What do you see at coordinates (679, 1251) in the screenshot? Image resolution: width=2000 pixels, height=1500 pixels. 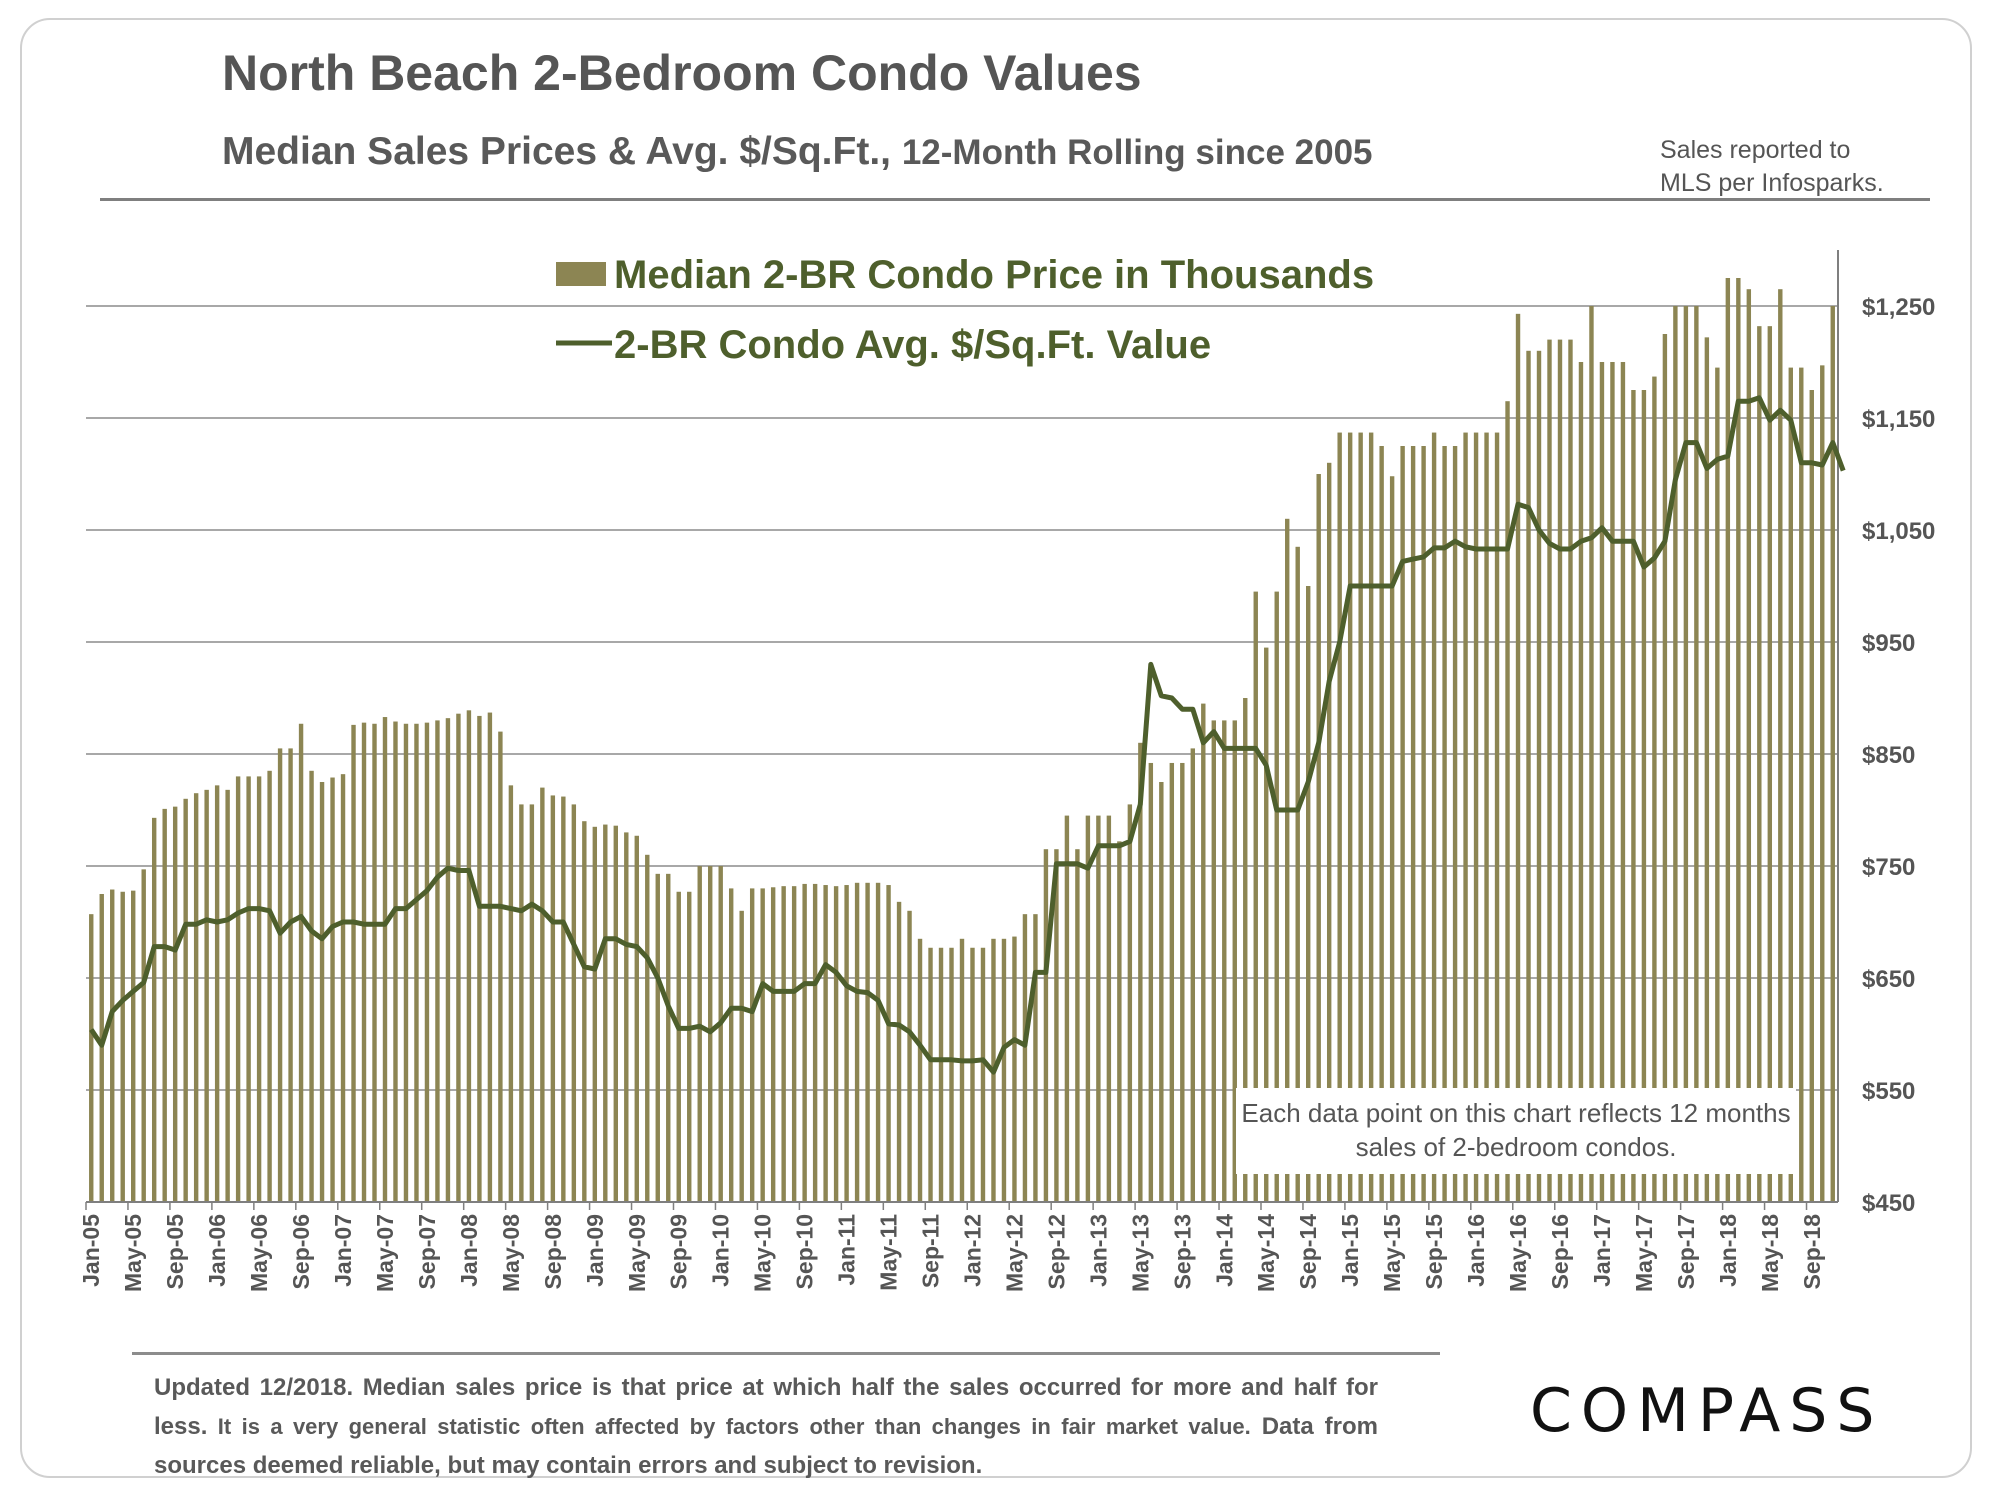 I see `x-tick-label: Sep-09` at bounding box center [679, 1251].